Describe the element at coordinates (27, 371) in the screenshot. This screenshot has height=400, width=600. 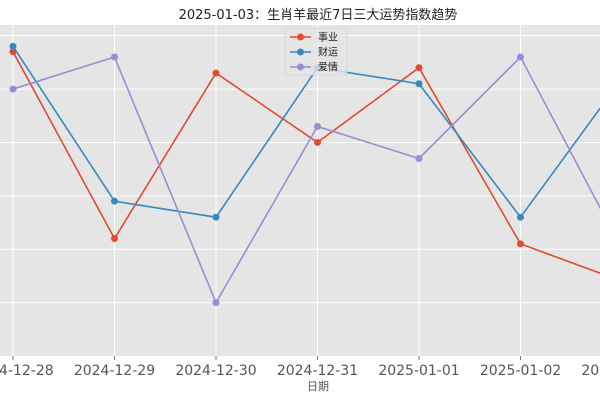
I see `x-tick-label: 2024-12-28` at that location.